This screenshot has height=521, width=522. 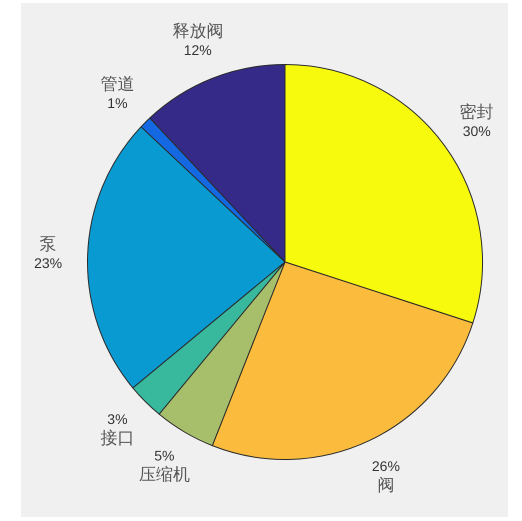 I want to click on slice-label: 密封, so click(x=477, y=112).